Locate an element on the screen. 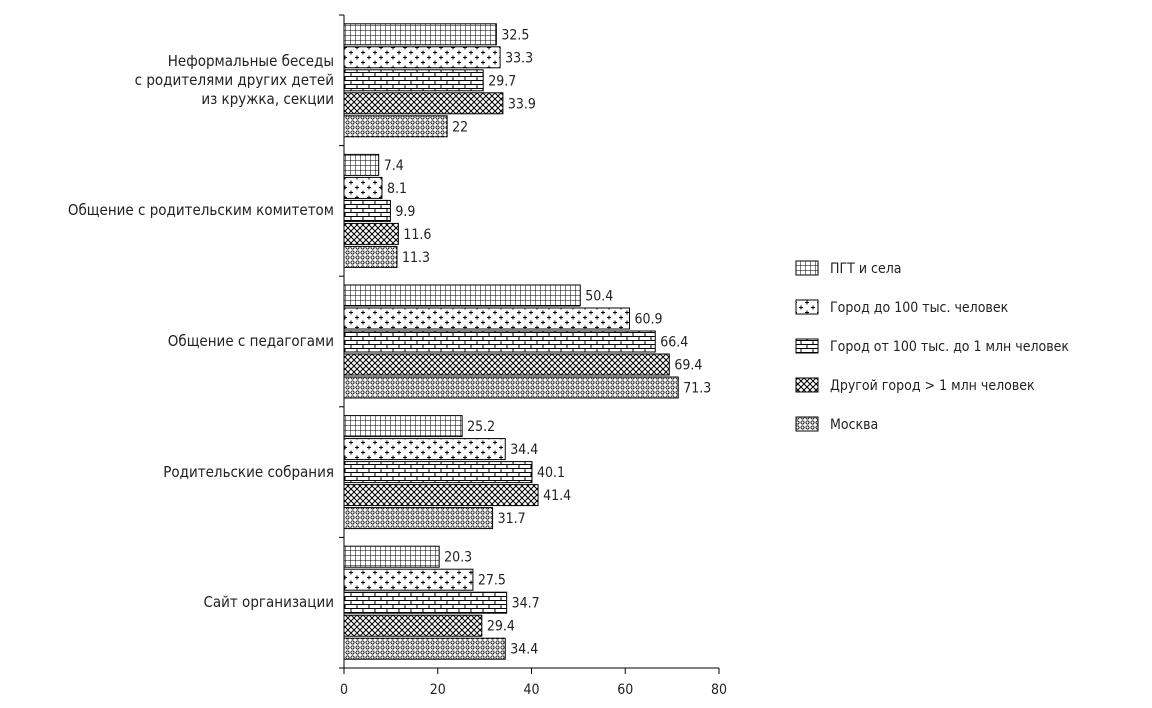  value-label: 32.5 is located at coordinates (515, 35).